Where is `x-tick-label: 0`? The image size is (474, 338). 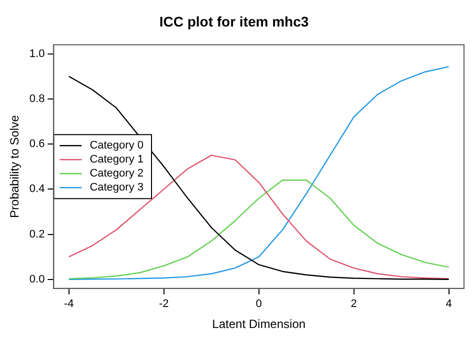 x-tick-label: 0 is located at coordinates (259, 304).